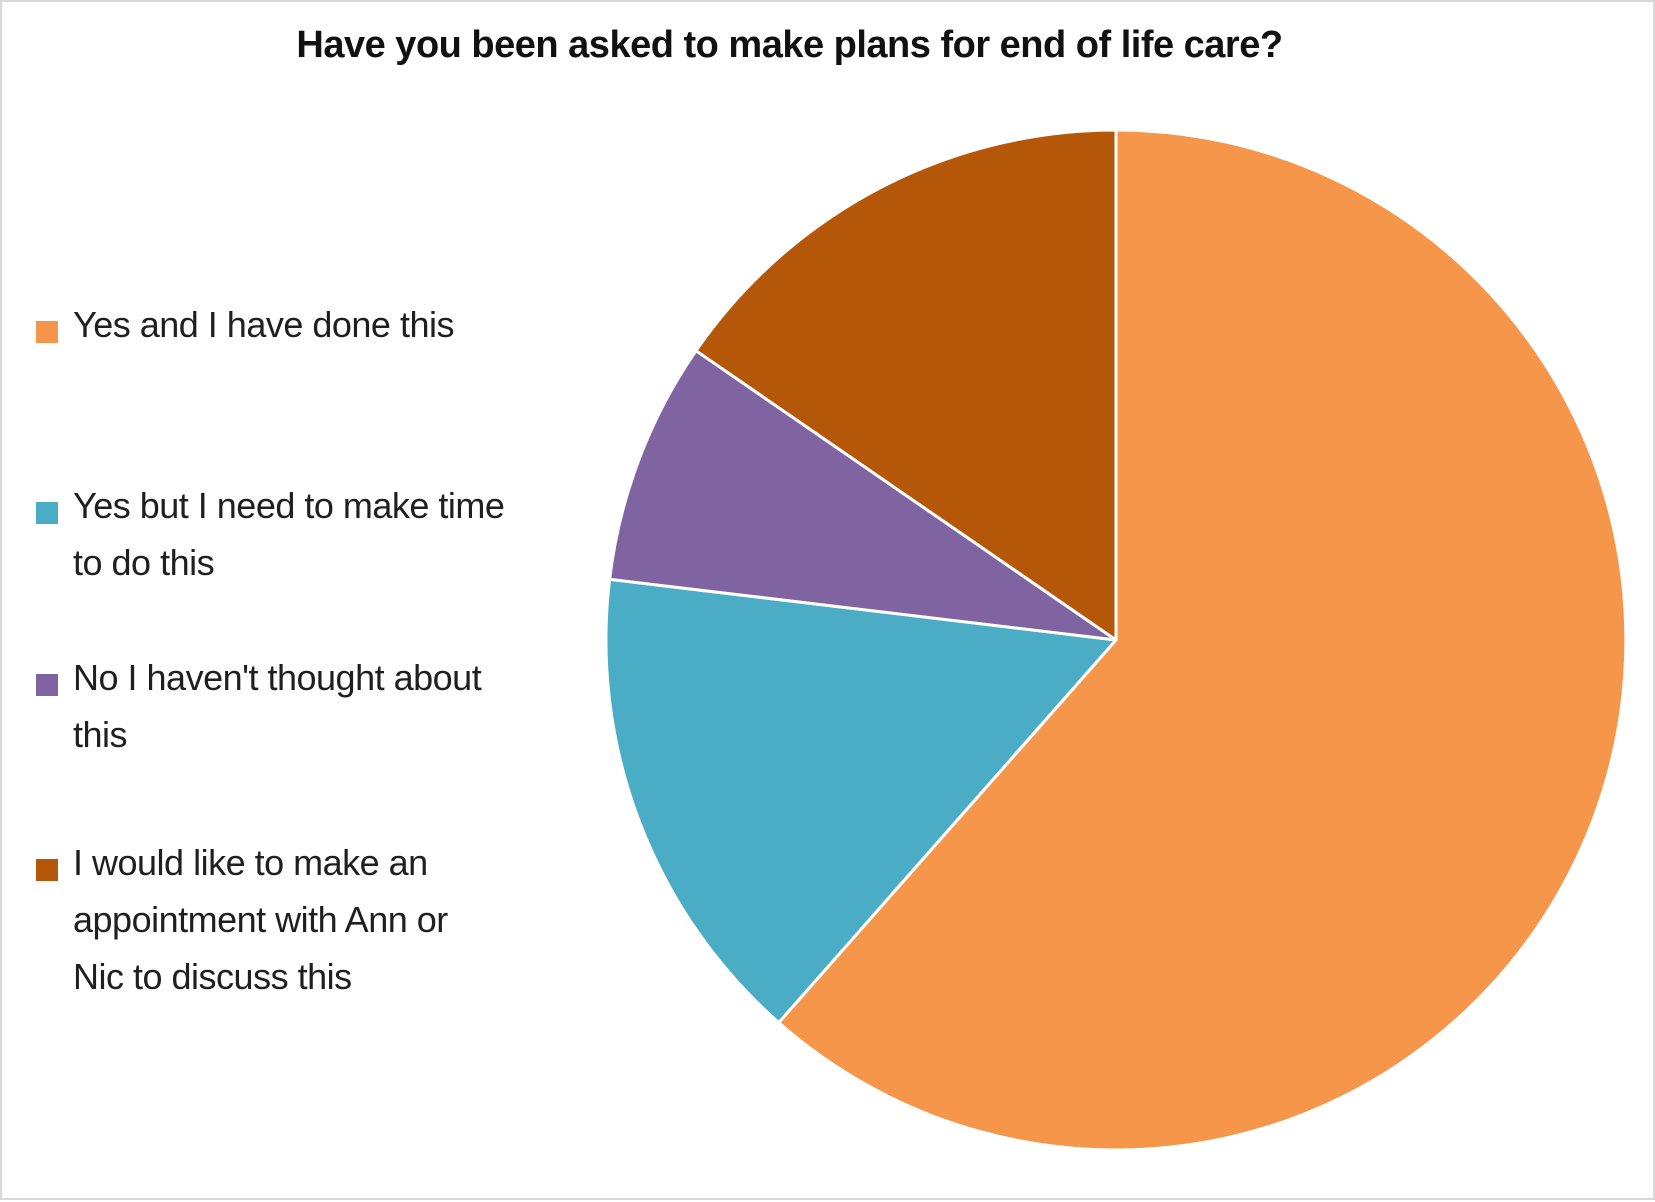 This screenshot has height=1202, width=1655. Describe the element at coordinates (289, 505) in the screenshot. I see `legend-label-line: Yes but I need to make time` at that location.